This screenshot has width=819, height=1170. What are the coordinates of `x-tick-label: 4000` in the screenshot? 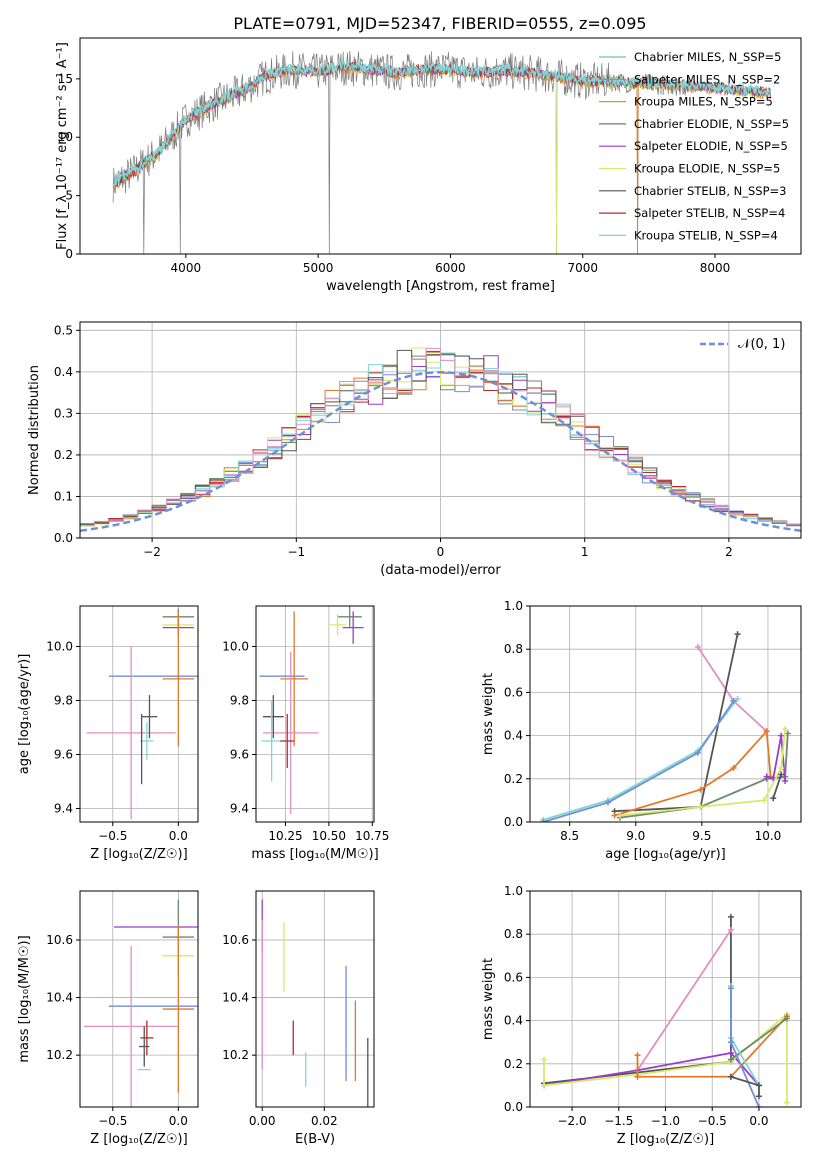 It's located at (186, 268).